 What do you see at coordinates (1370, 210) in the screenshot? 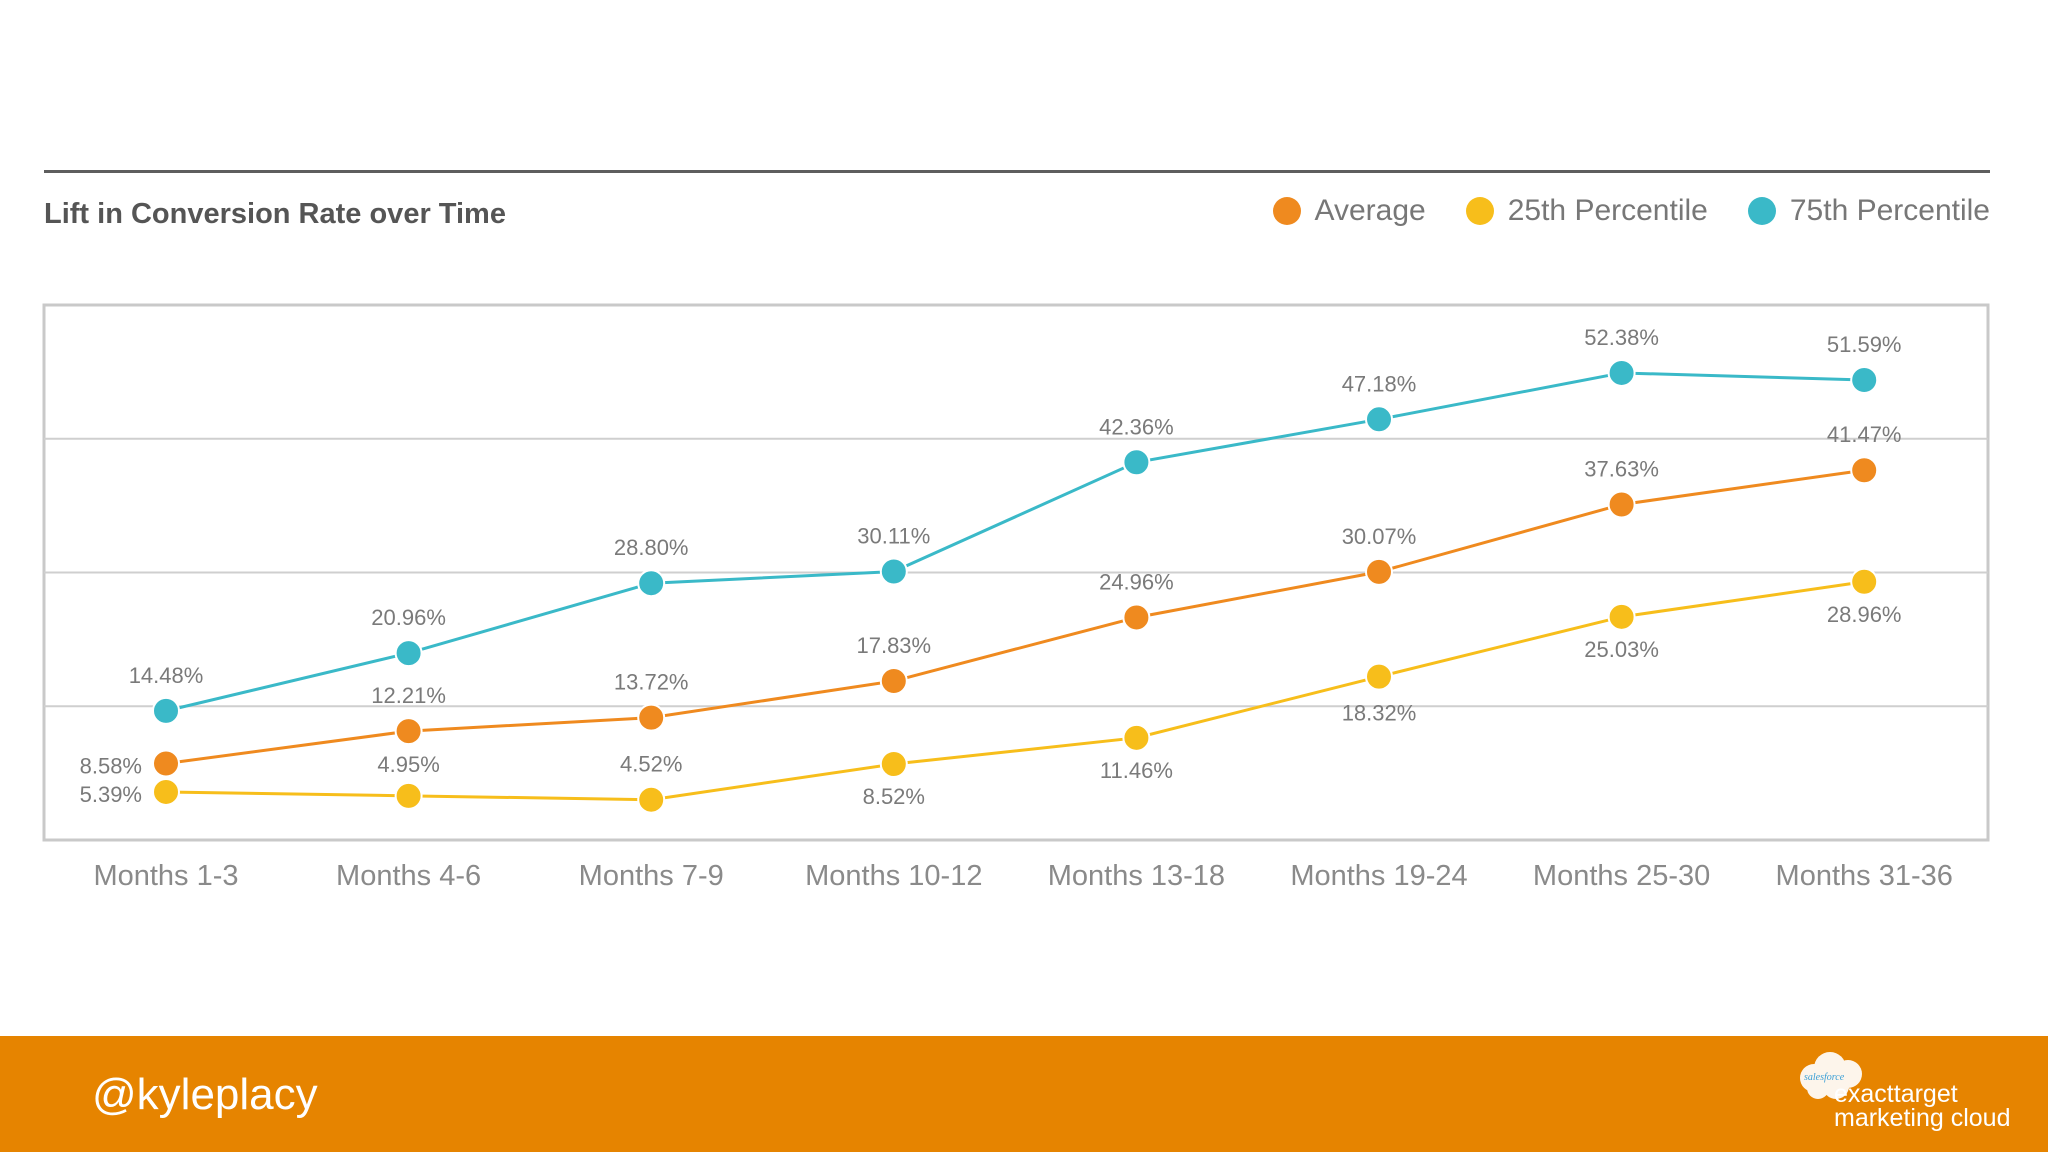
I see `legend-label-average: Average` at bounding box center [1370, 210].